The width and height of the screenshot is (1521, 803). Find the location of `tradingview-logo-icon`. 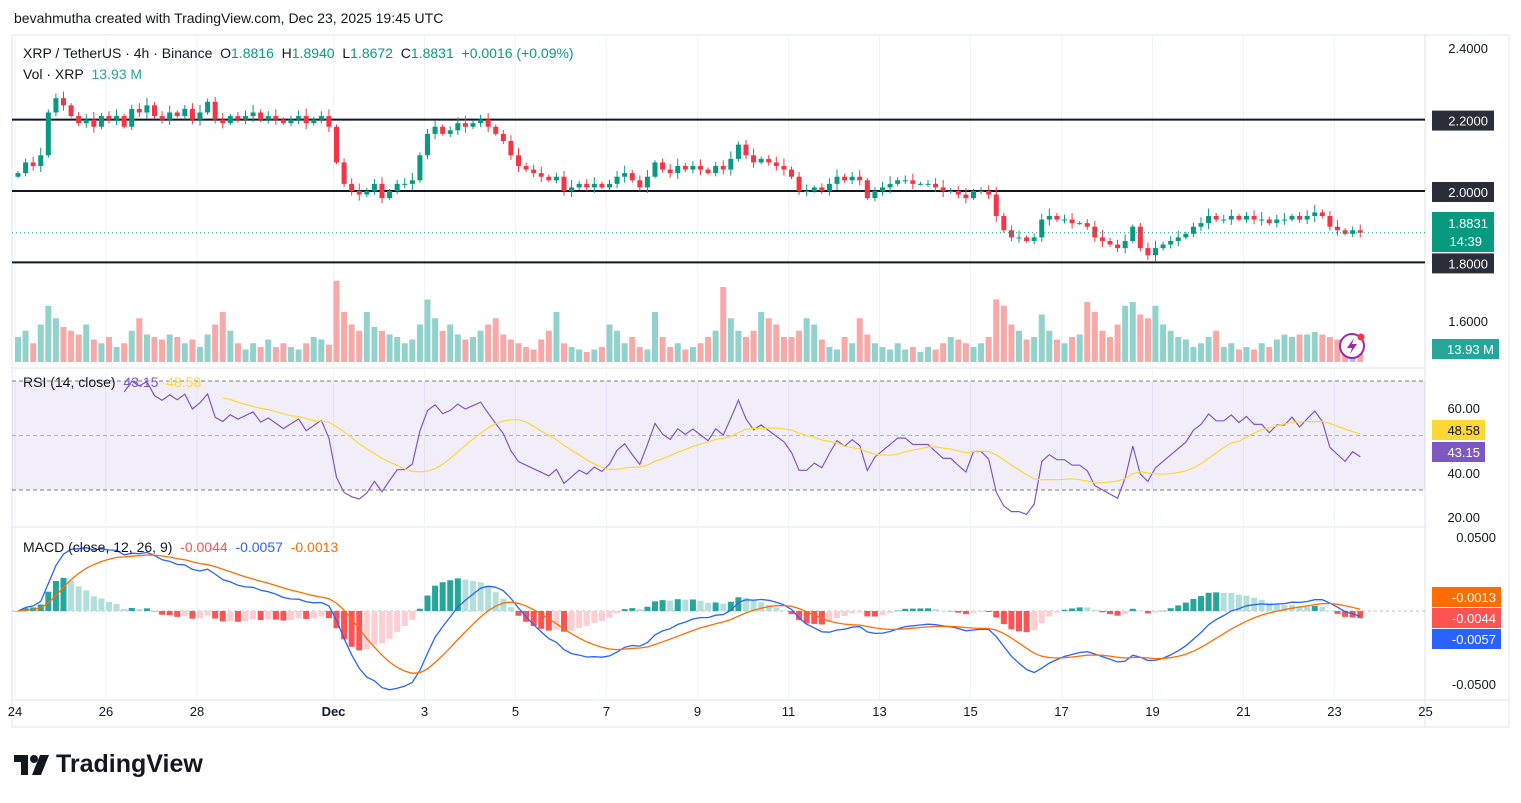

tradingview-logo-icon is located at coordinates (31, 764).